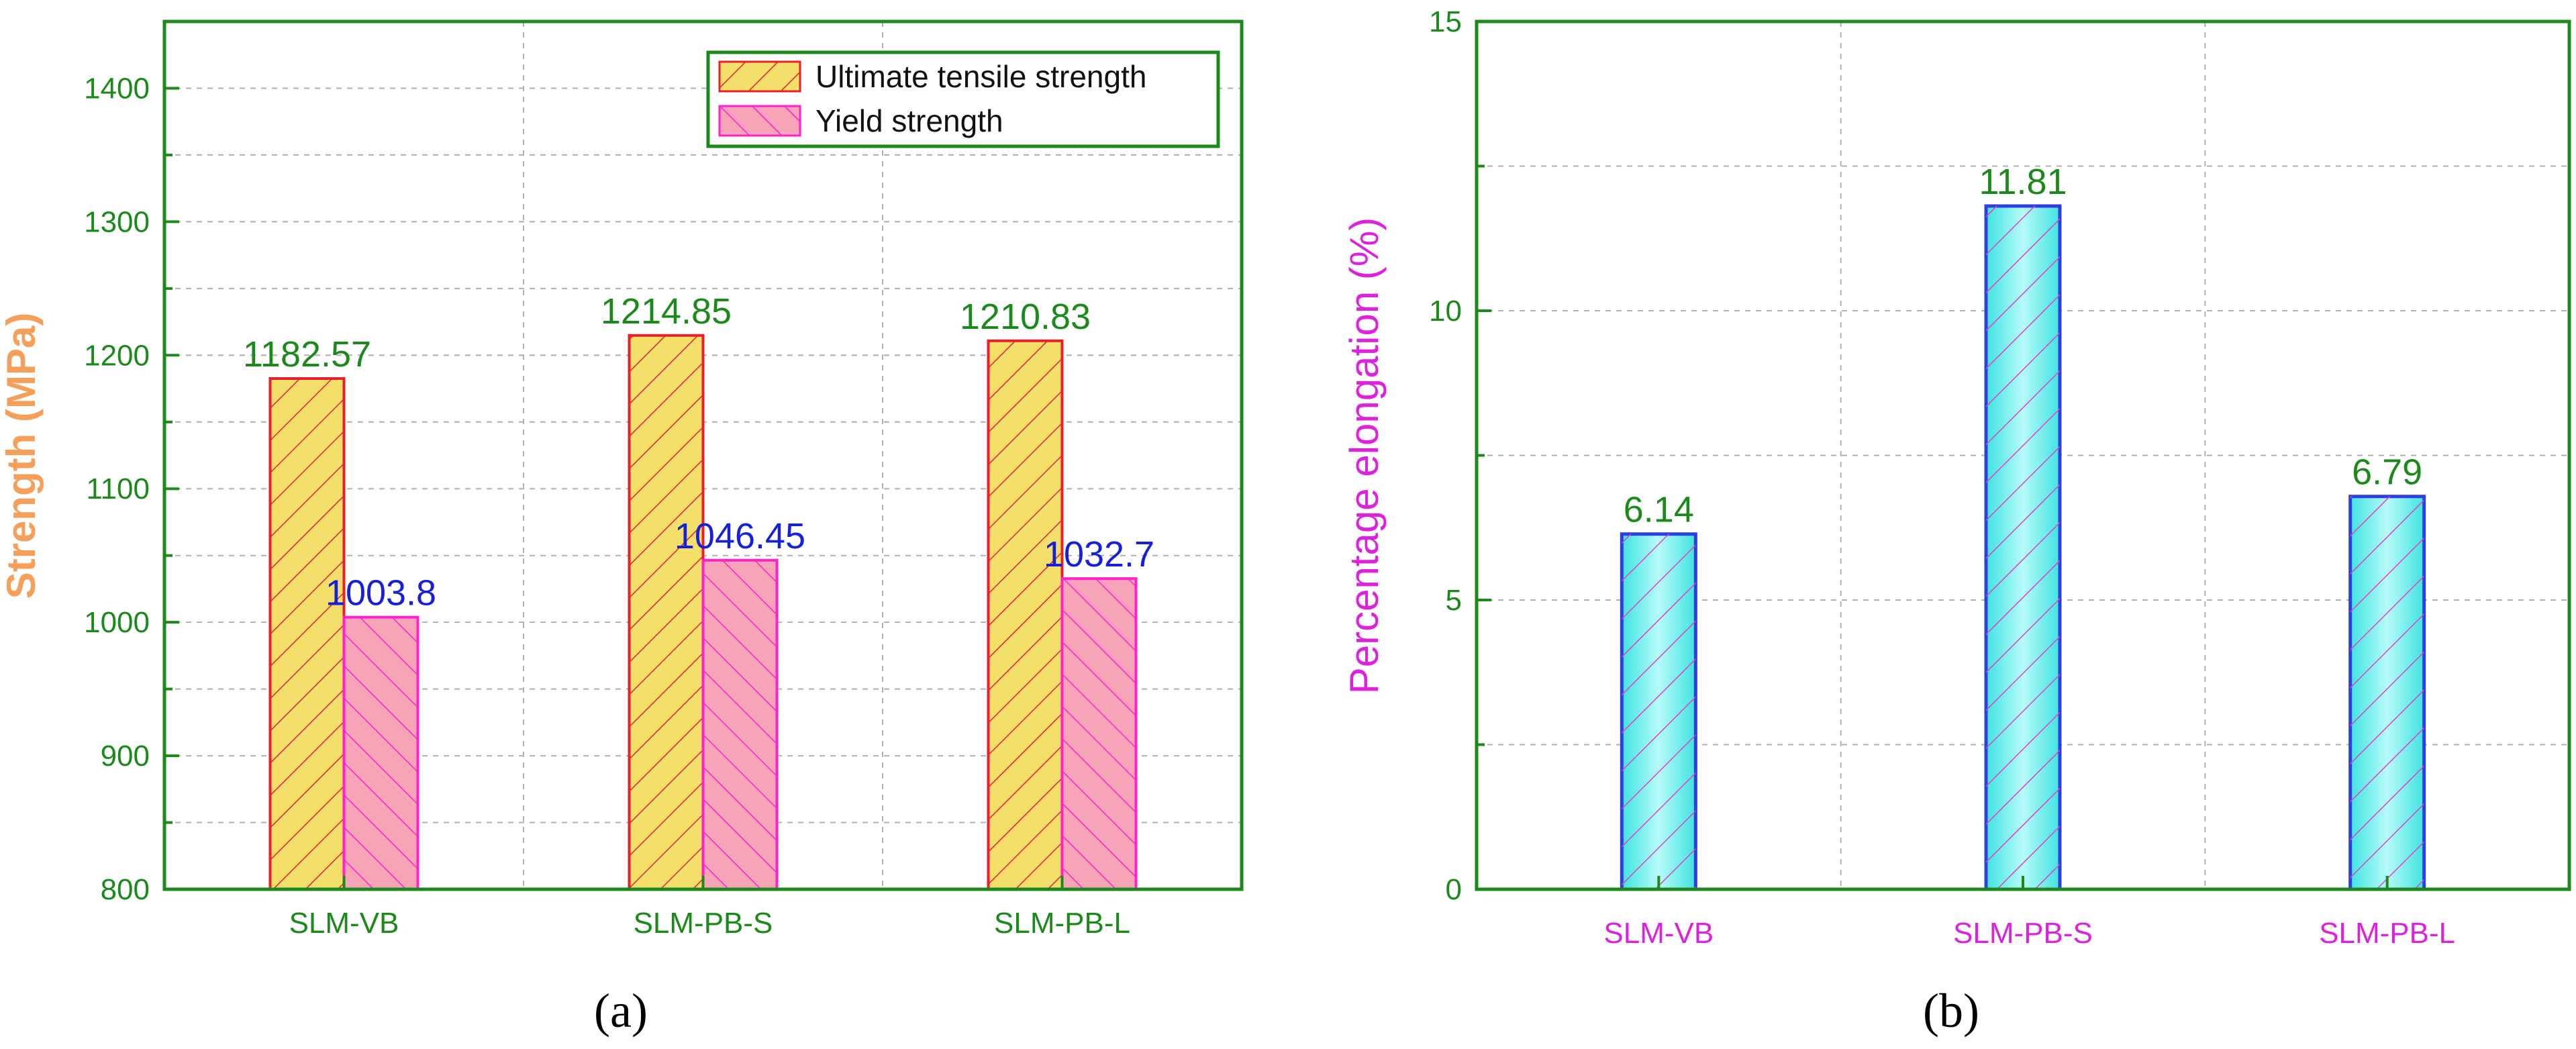 Image resolution: width=2576 pixels, height=1049 pixels. What do you see at coordinates (1445, 311) in the screenshot?
I see `y-tick-label: 10` at bounding box center [1445, 311].